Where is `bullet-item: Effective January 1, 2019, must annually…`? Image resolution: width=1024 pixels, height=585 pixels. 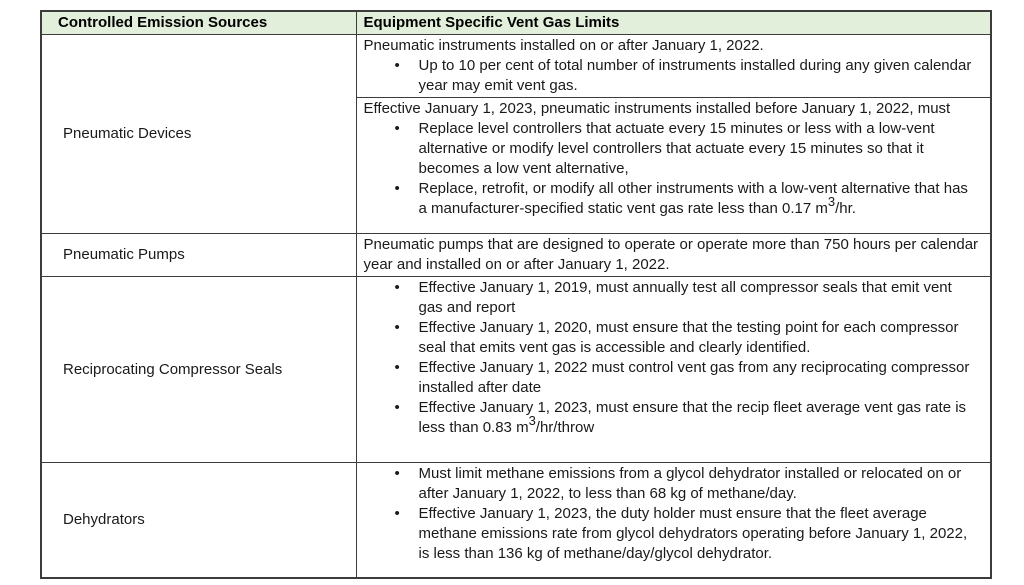 bullet-item: Effective January 1, 2019, must annually… is located at coordinates (672, 298).